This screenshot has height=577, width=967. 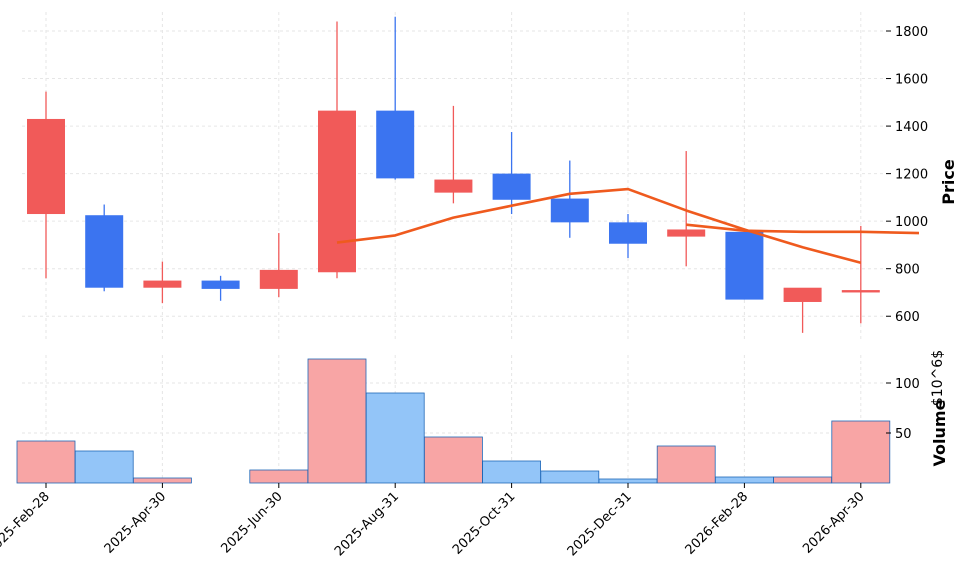 I want to click on price-axis-title: Price, so click(x=948, y=182).